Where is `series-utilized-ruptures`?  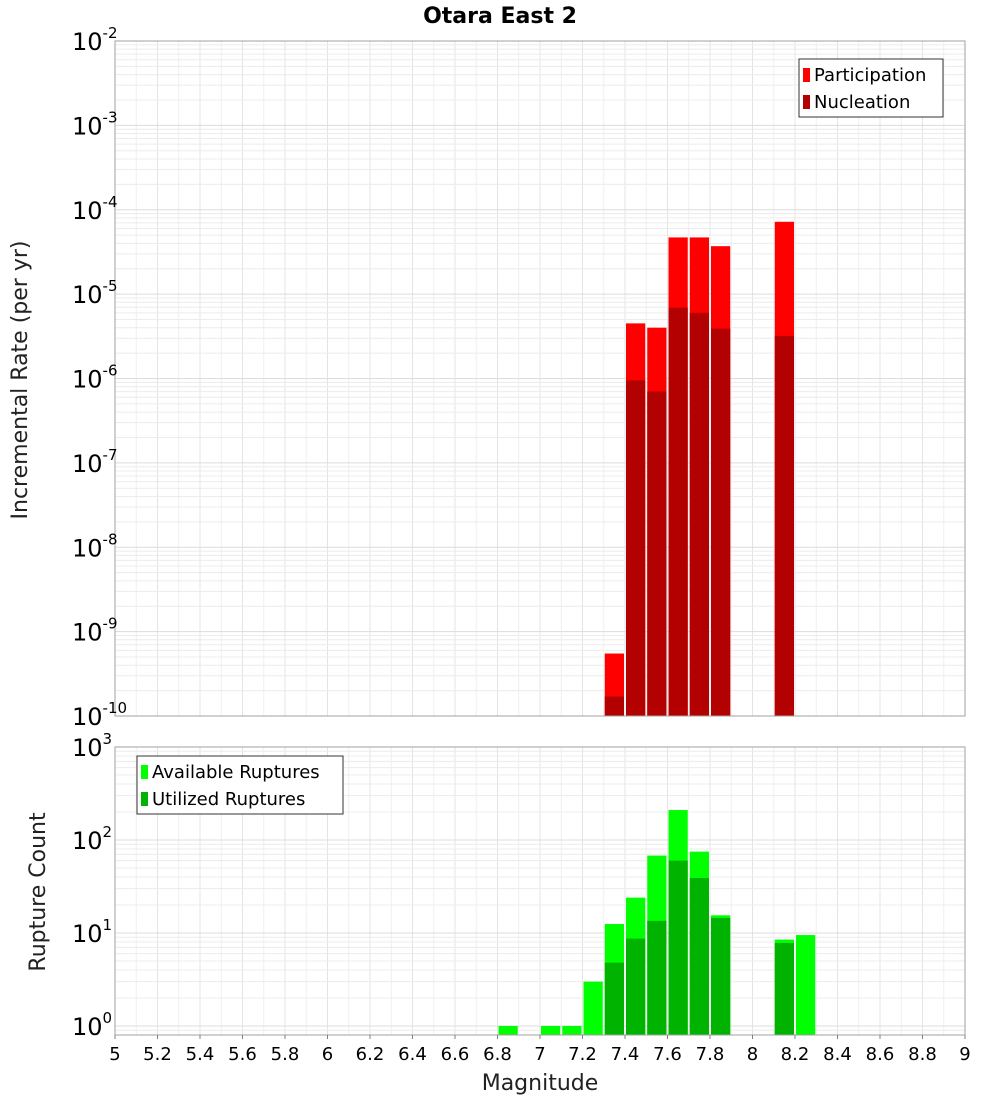 series-utilized-ruptures is located at coordinates (699, 947).